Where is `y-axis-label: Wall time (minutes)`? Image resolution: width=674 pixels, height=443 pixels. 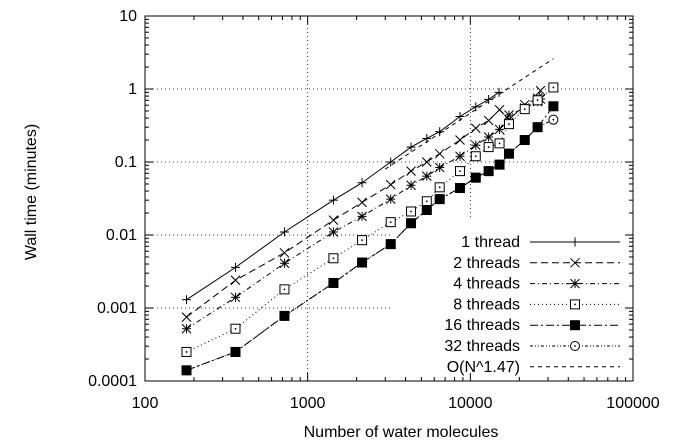 y-axis-label: Wall time (minutes) is located at coordinates (31, 192).